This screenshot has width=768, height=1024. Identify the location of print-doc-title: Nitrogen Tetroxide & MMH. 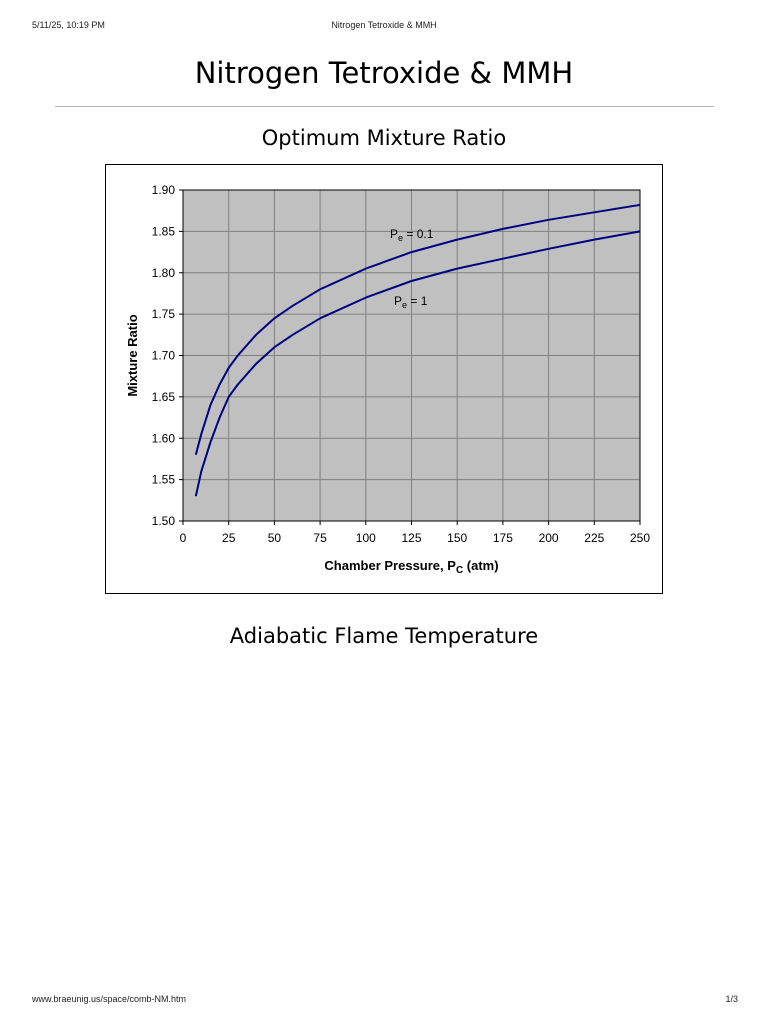
(384, 25).